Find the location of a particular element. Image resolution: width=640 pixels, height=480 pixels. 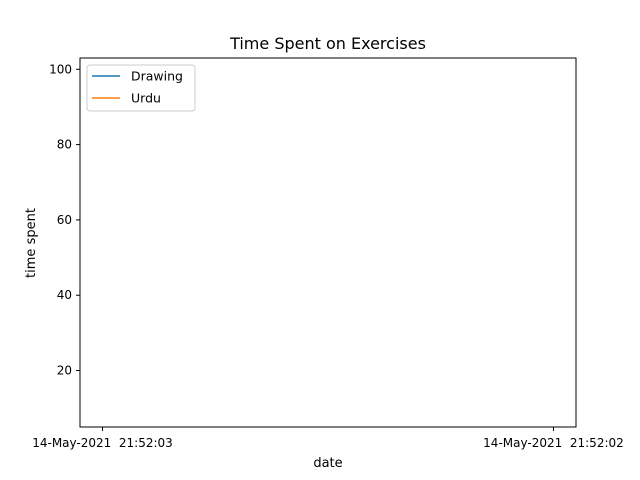

x-tick-label: 14-May-2021 21:52:02 is located at coordinates (553, 443).